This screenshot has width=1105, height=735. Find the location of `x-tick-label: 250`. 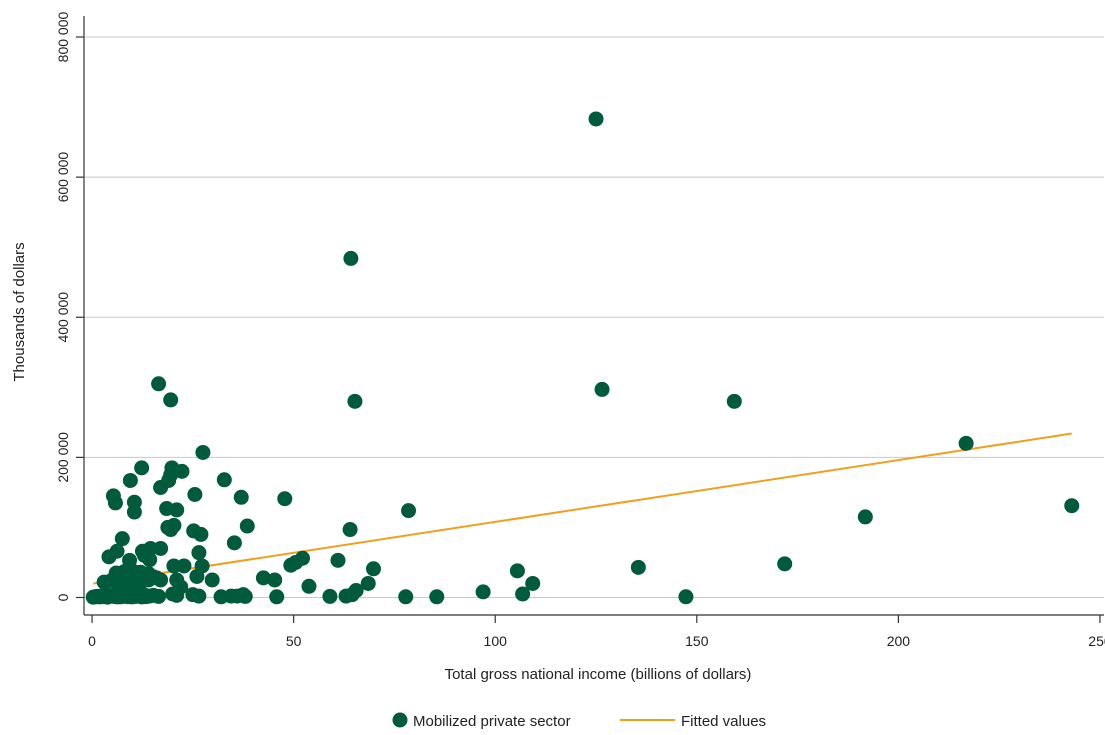

x-tick-label: 250 is located at coordinates (1096, 641).